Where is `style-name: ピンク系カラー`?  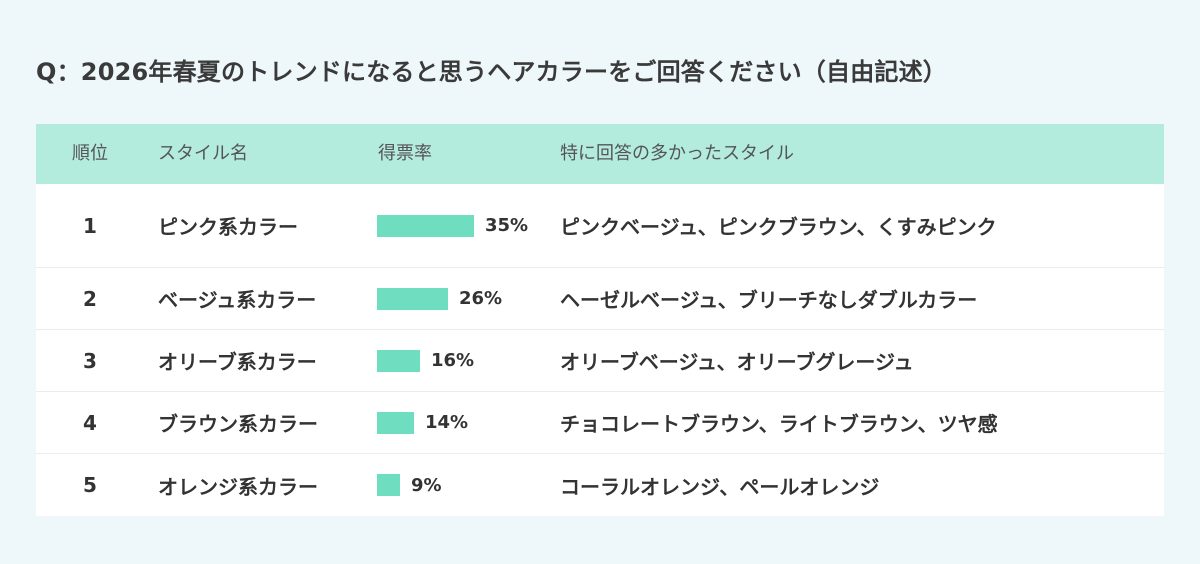 style-name: ピンク系カラー is located at coordinates (228, 227).